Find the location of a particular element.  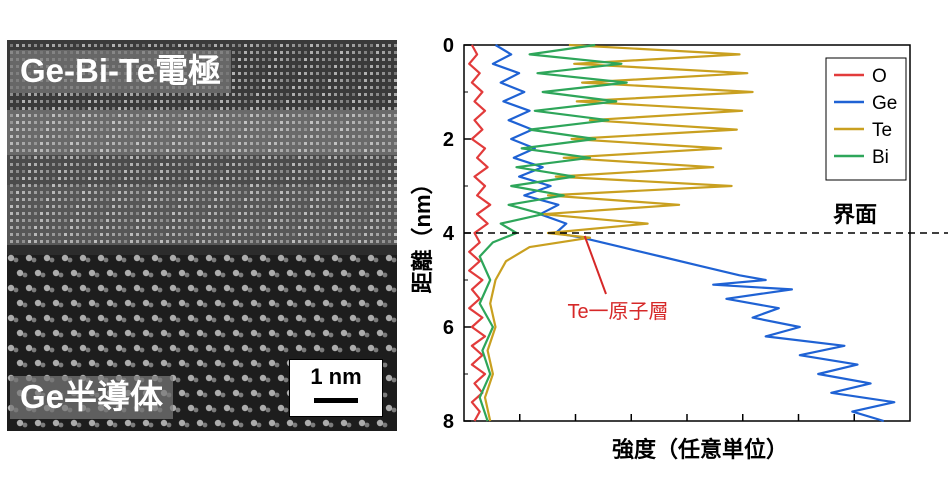

interface-label: 界面 is located at coordinates (855, 214).